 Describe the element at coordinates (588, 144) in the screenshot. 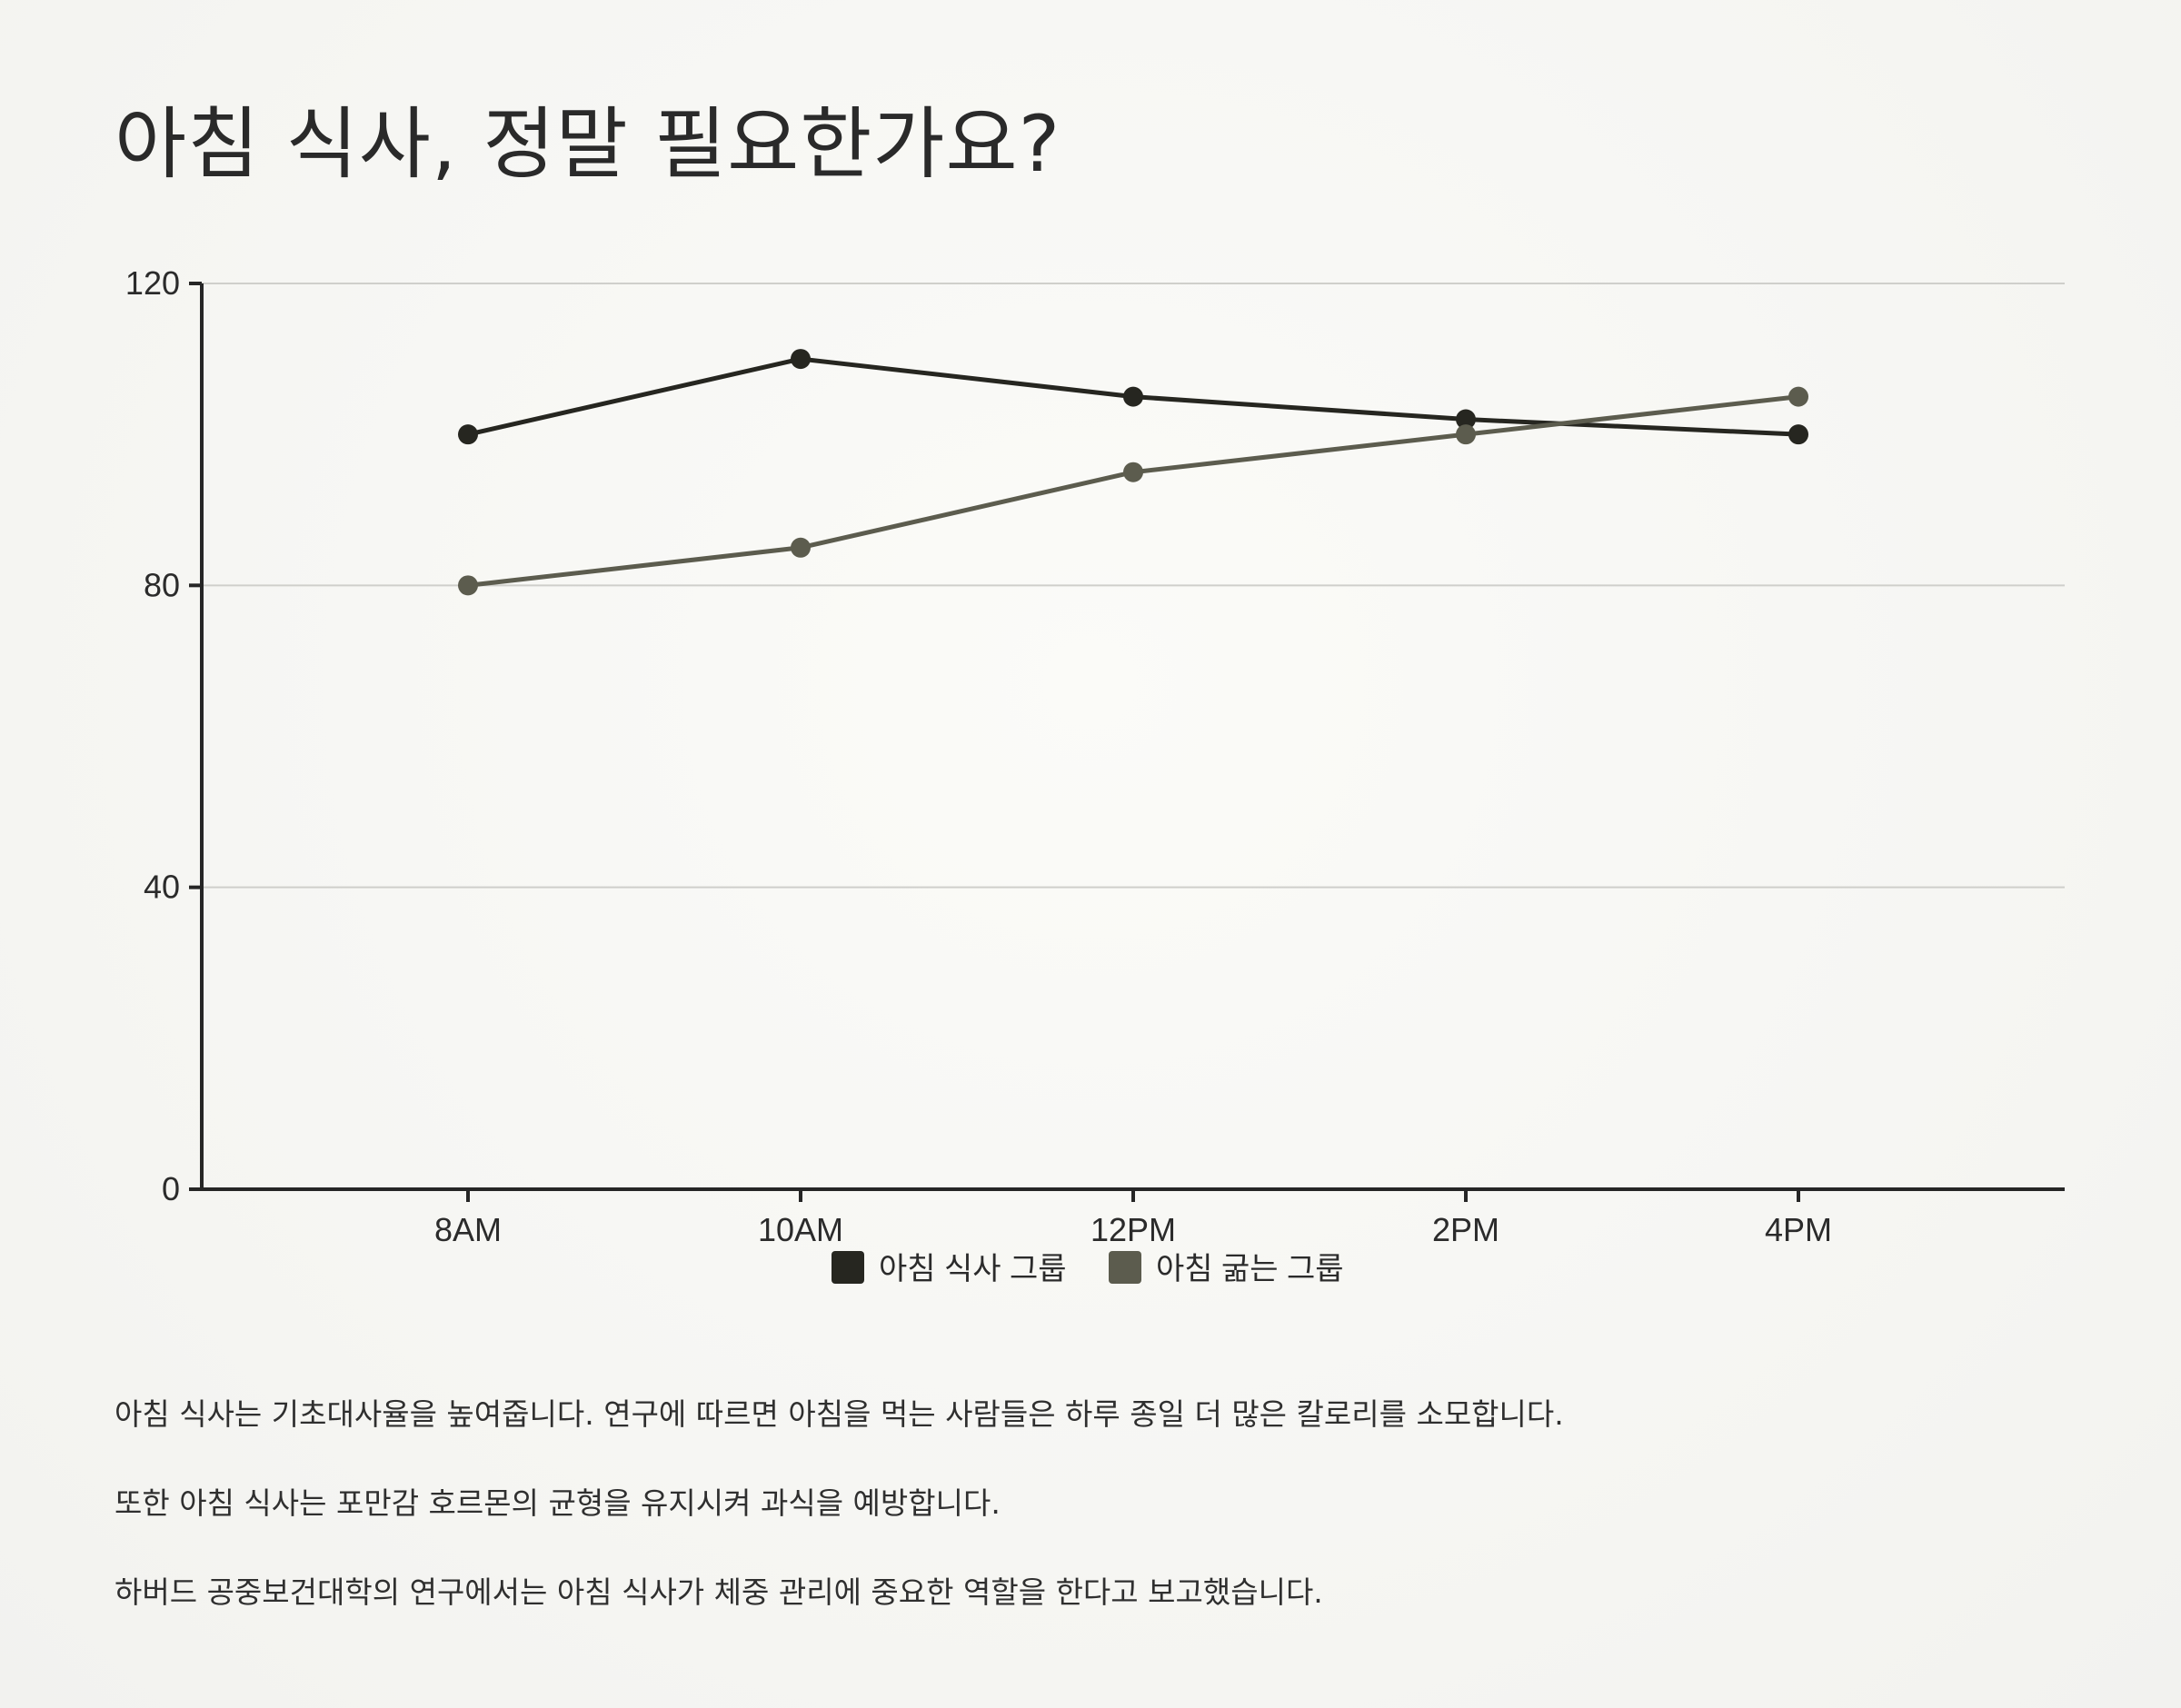

I see `page-title: 아침 식사, 정말 필요한가요?` at that location.